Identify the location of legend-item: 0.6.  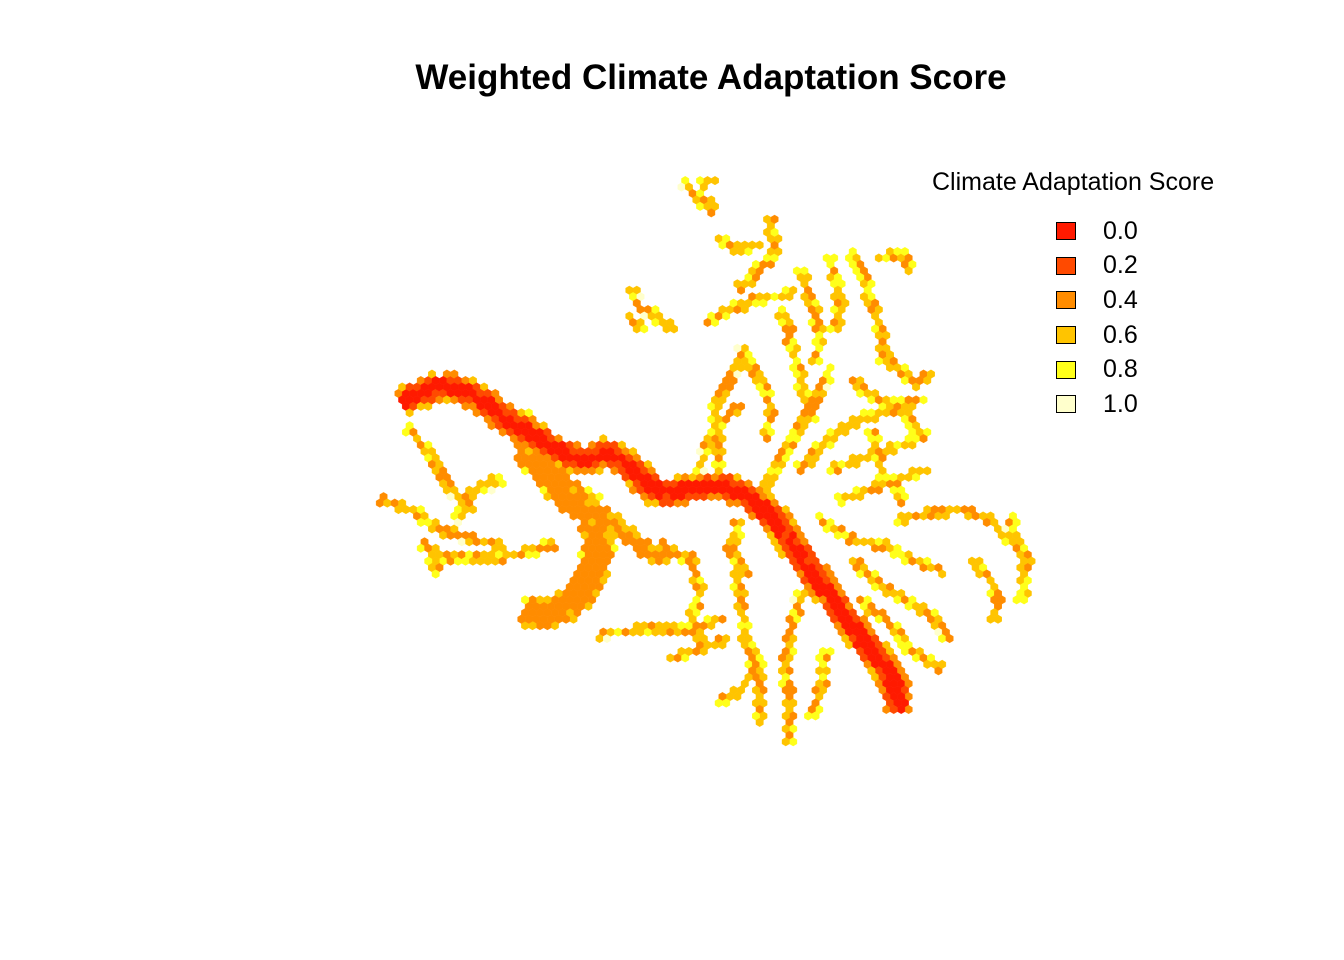
(1097, 335).